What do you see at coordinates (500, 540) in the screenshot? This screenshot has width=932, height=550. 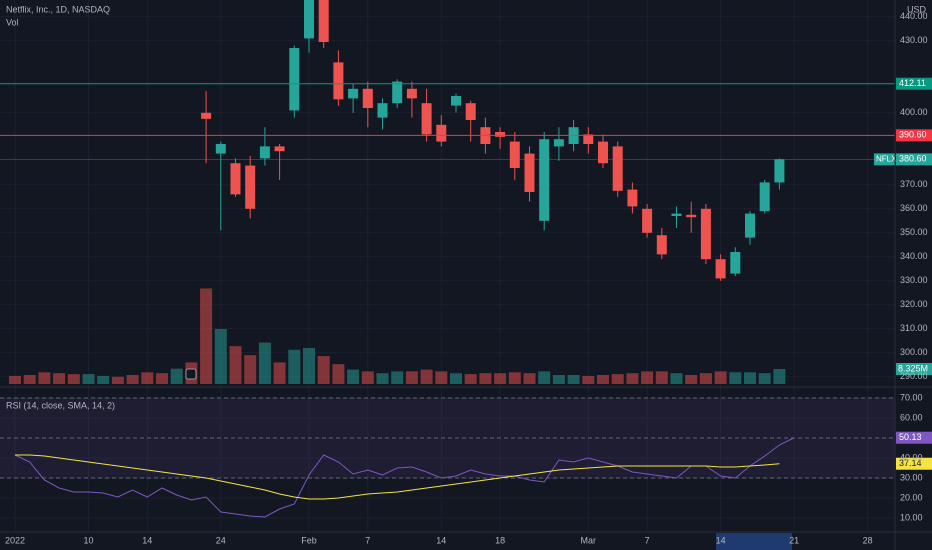 I see `x-tick-label: 18` at bounding box center [500, 540].